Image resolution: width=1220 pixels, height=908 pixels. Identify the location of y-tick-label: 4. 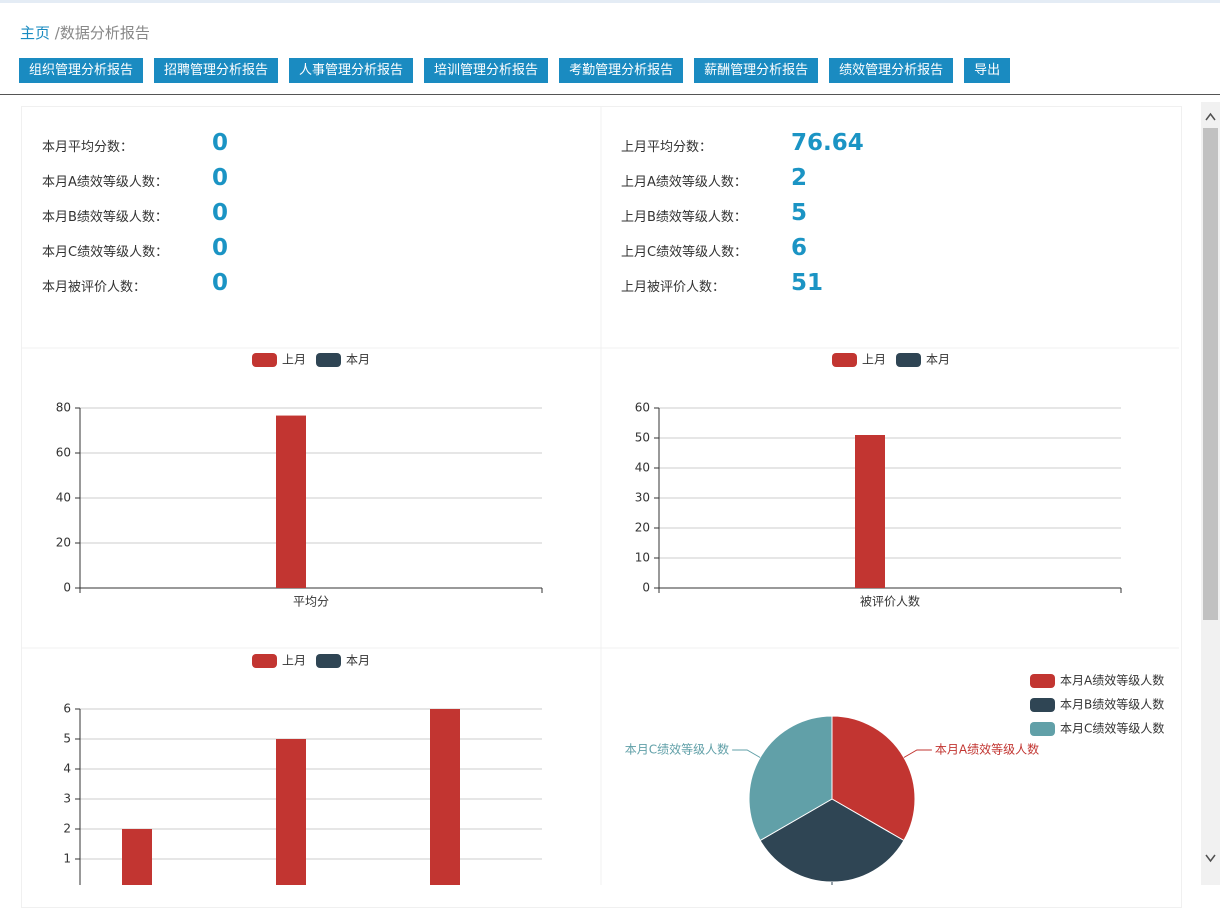
(67, 769).